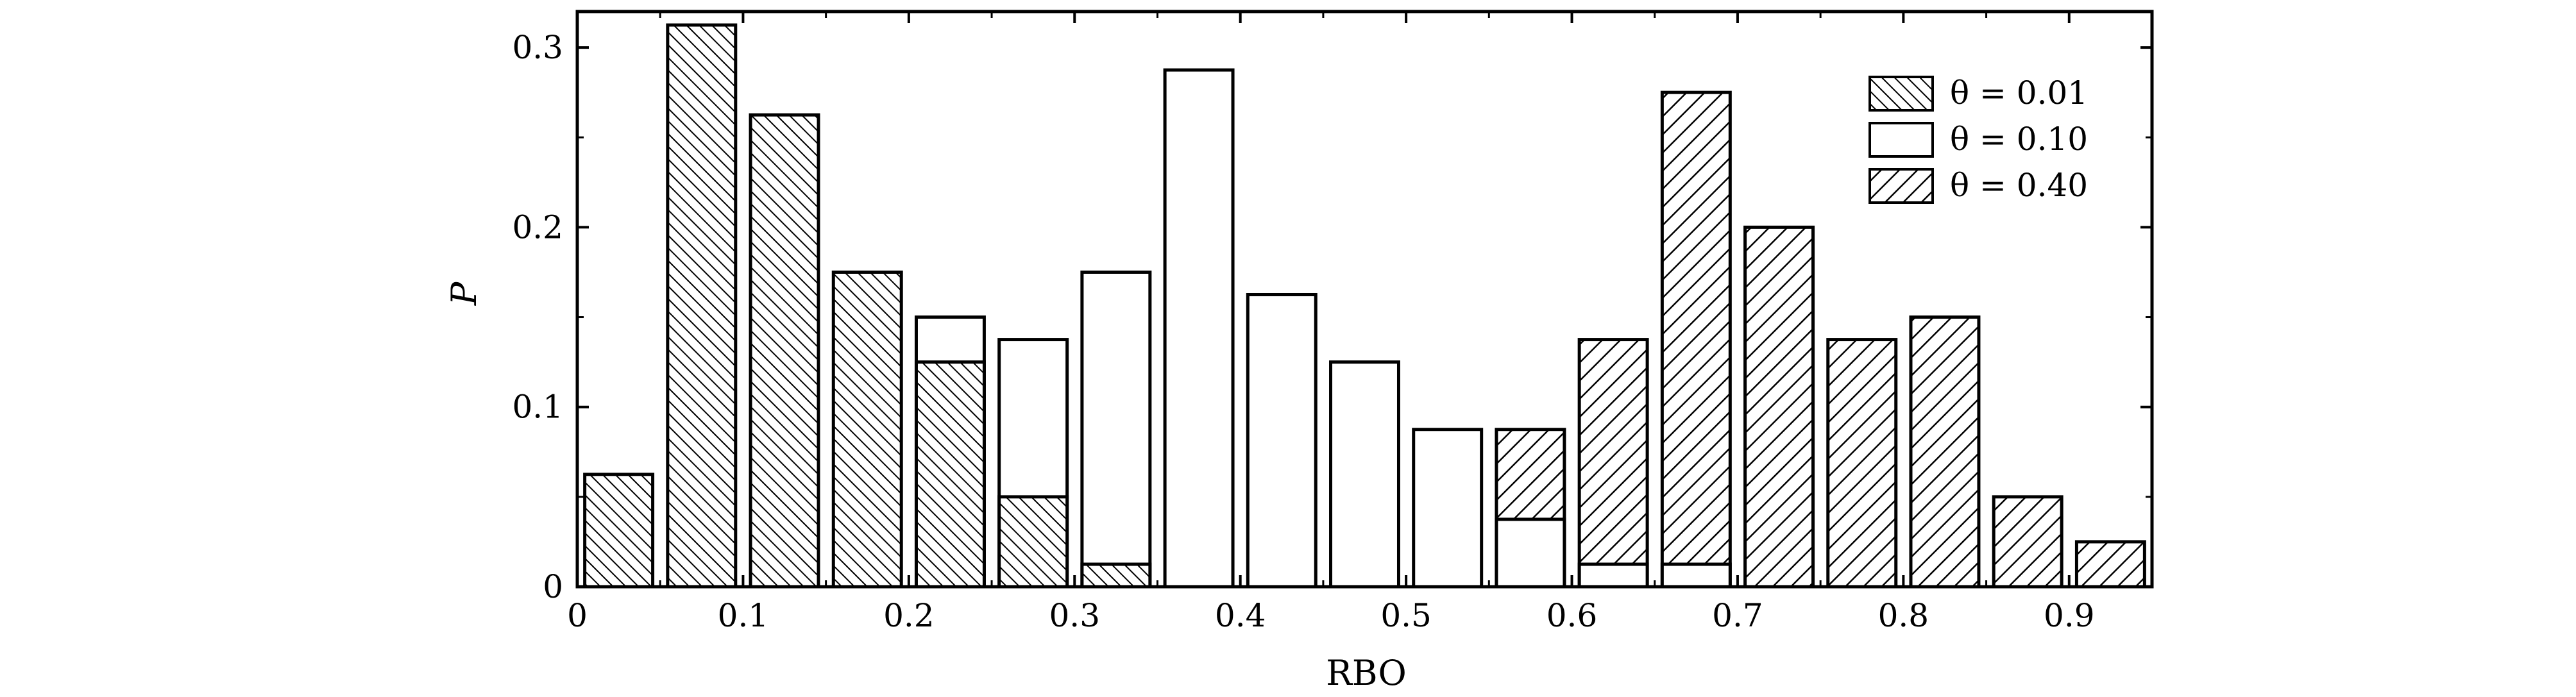 The width and height of the screenshot is (2576, 697). I want to click on bar-series2-bin13, so click(1613, 575).